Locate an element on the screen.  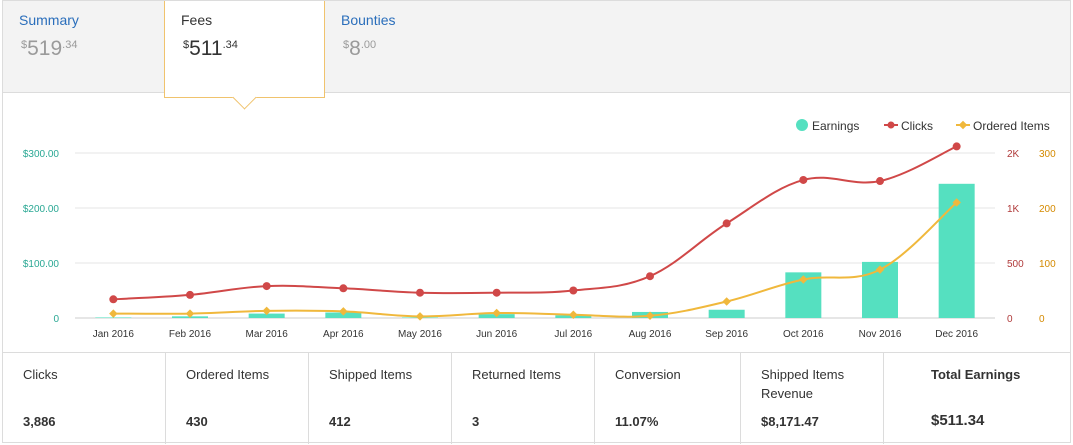
x-axis-tick-label: Mar 2016 is located at coordinates (267, 334).